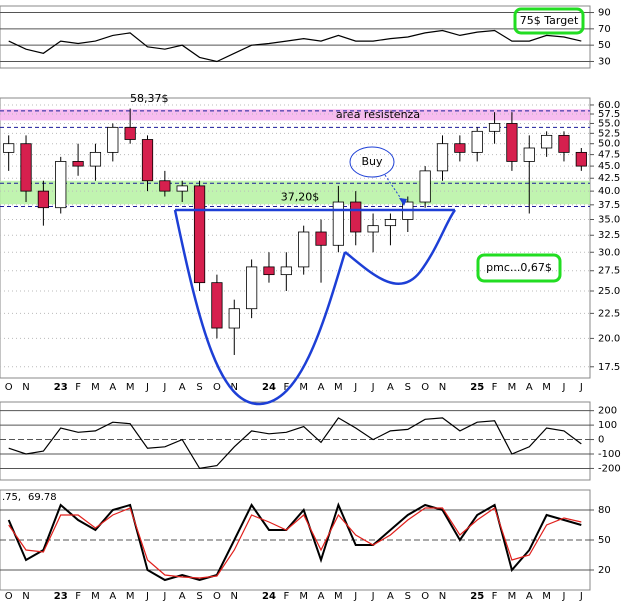  Describe the element at coordinates (403, 202) in the screenshot. I see `arrow-head` at that location.